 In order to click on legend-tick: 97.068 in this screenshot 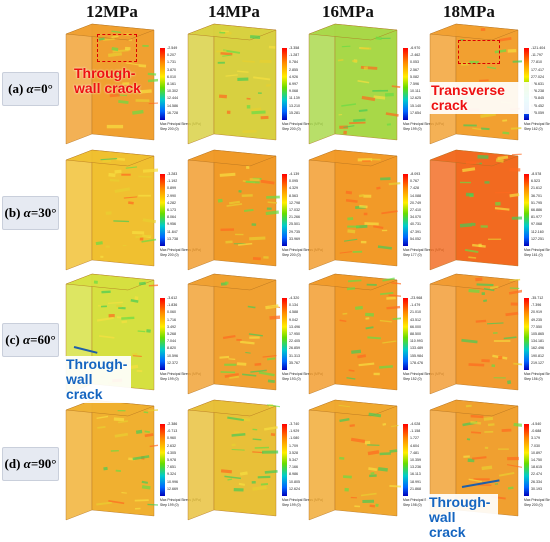, I will do `click(536, 224)`.